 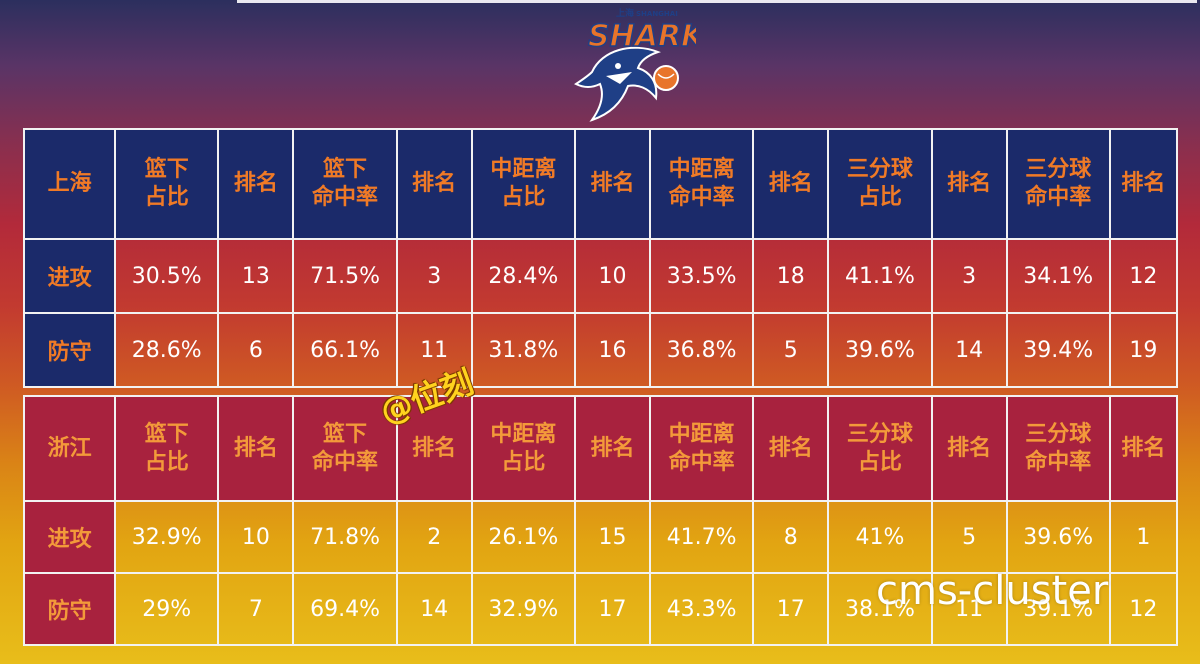 What do you see at coordinates (702, 350) in the screenshot?
I see `stat-cell: 36.8%` at bounding box center [702, 350].